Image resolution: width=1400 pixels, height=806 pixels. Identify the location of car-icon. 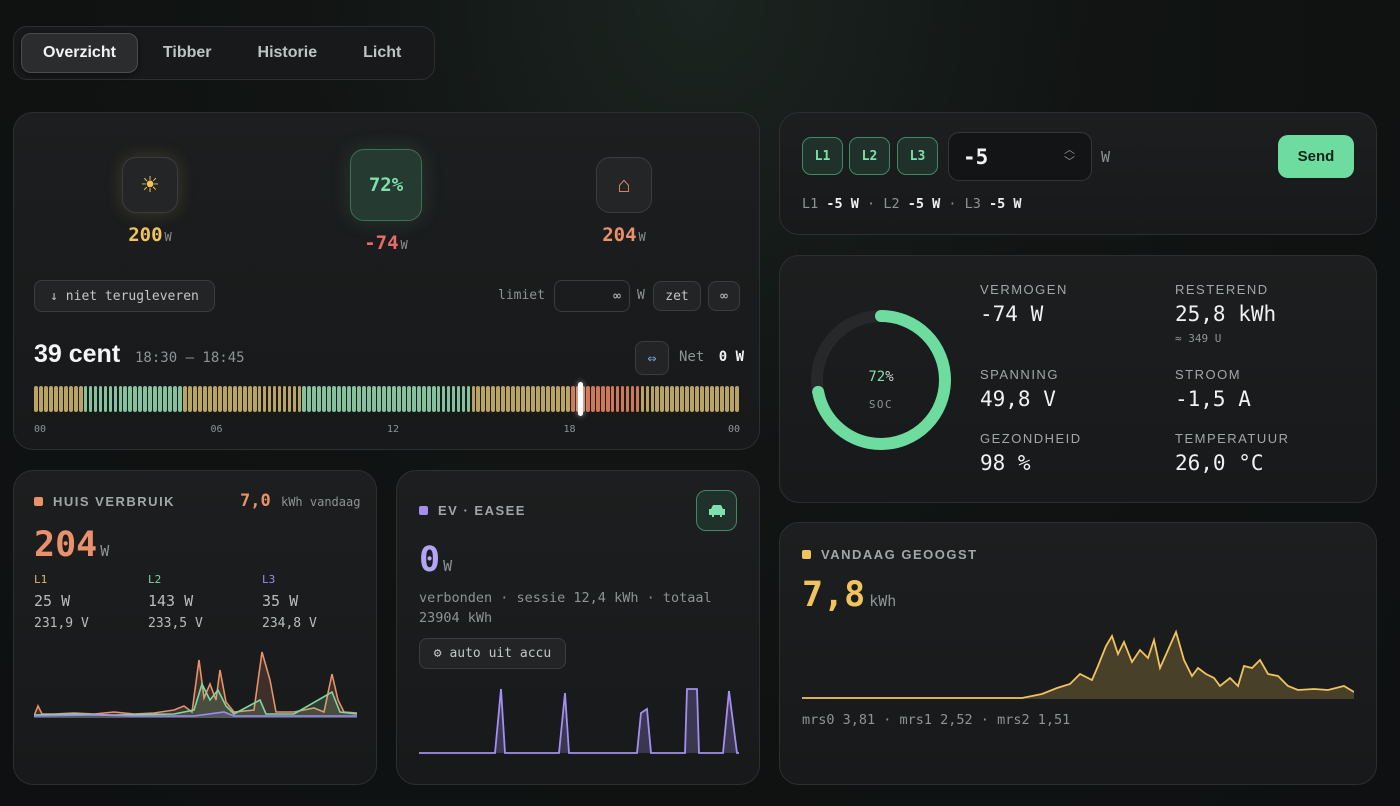
(716, 510).